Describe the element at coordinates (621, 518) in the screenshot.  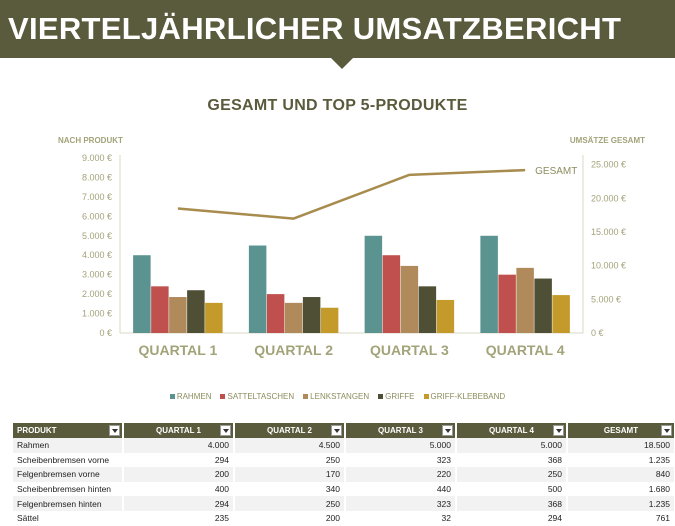
I see `cell-total: 761` at that location.